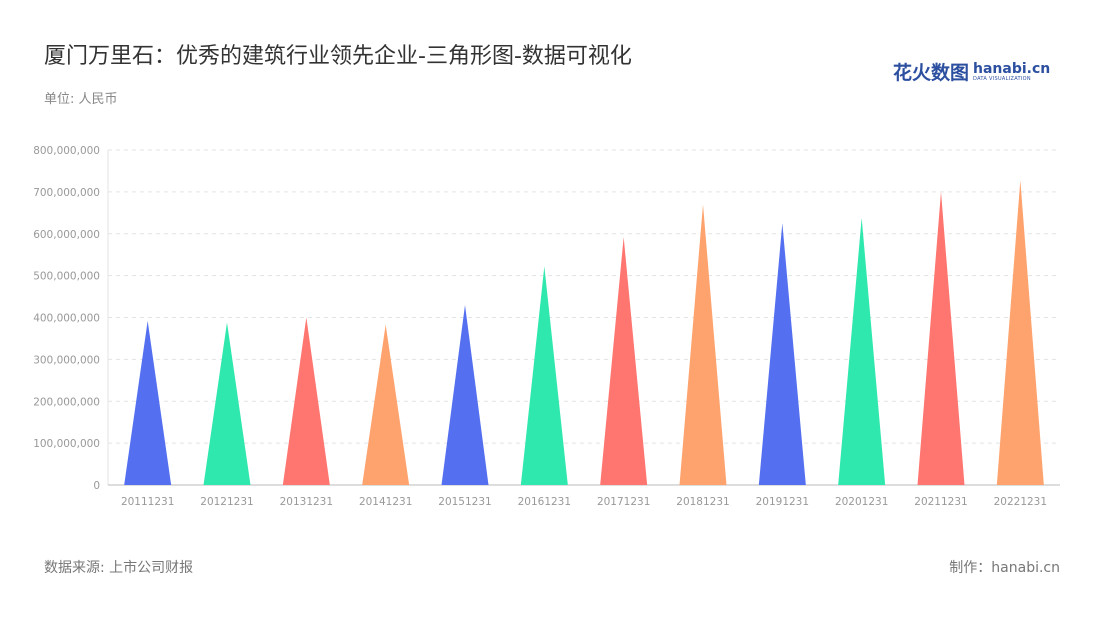 This screenshot has width=1100, height=620. Describe the element at coordinates (66, 193) in the screenshot. I see `y-tick-label: 700,000,000` at that location.